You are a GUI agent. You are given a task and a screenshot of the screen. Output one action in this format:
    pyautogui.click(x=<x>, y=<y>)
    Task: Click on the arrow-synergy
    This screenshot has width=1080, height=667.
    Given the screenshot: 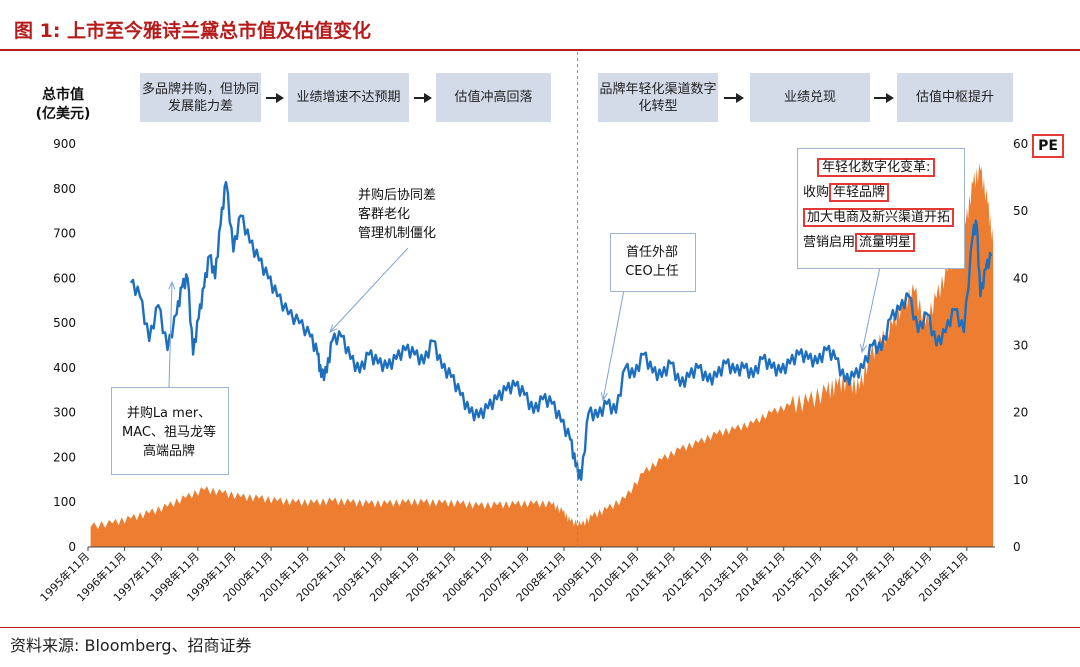 What is the action you would take?
    pyautogui.click(x=369, y=290)
    